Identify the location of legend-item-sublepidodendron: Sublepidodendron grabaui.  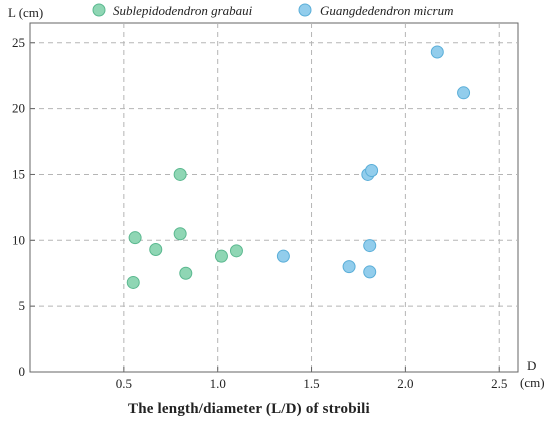
(172, 10).